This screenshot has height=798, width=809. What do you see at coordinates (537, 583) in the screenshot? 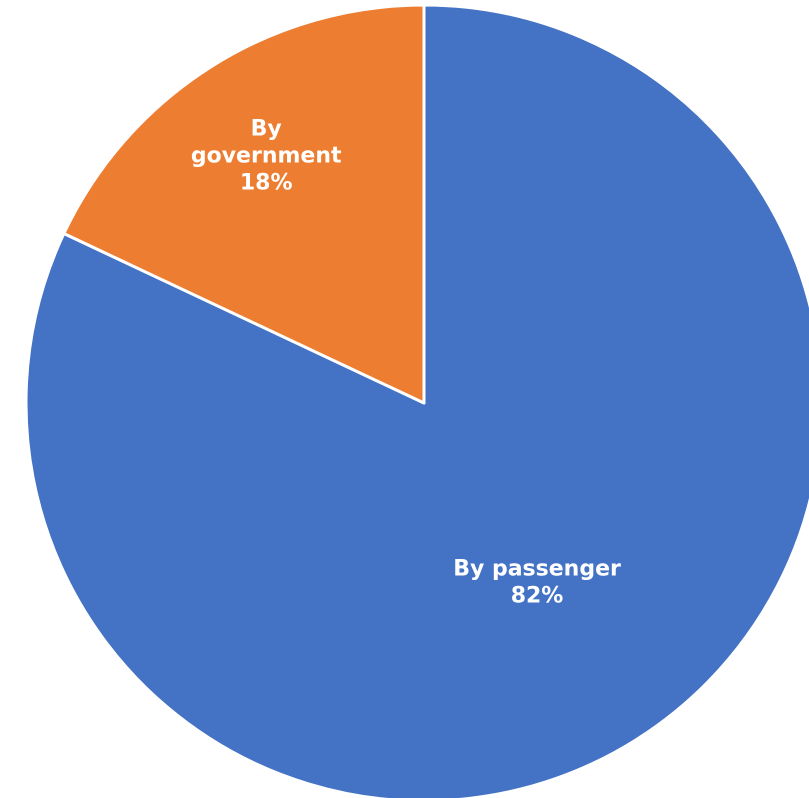
I see `pie-slice-label-by-passenger: By passenger 82%` at bounding box center [537, 583].